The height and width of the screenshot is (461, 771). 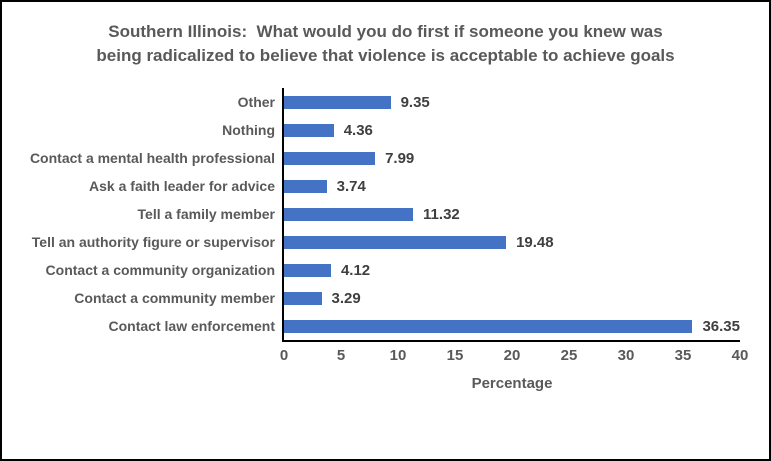 I want to click on value-label: 7.99, so click(x=400, y=158).